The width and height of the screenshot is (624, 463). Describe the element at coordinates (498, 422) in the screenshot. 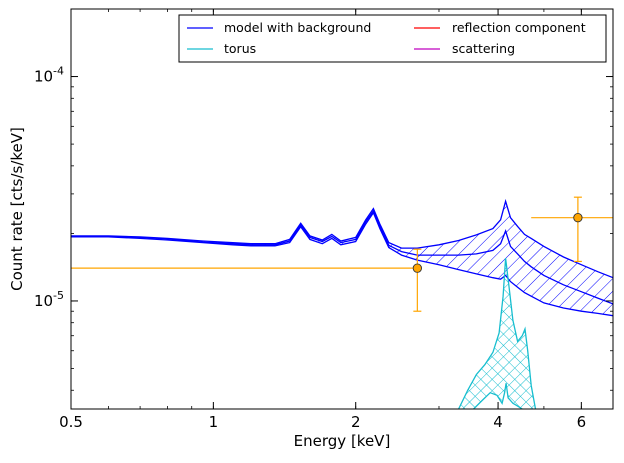

I see `x-tick-label: 4` at that location.